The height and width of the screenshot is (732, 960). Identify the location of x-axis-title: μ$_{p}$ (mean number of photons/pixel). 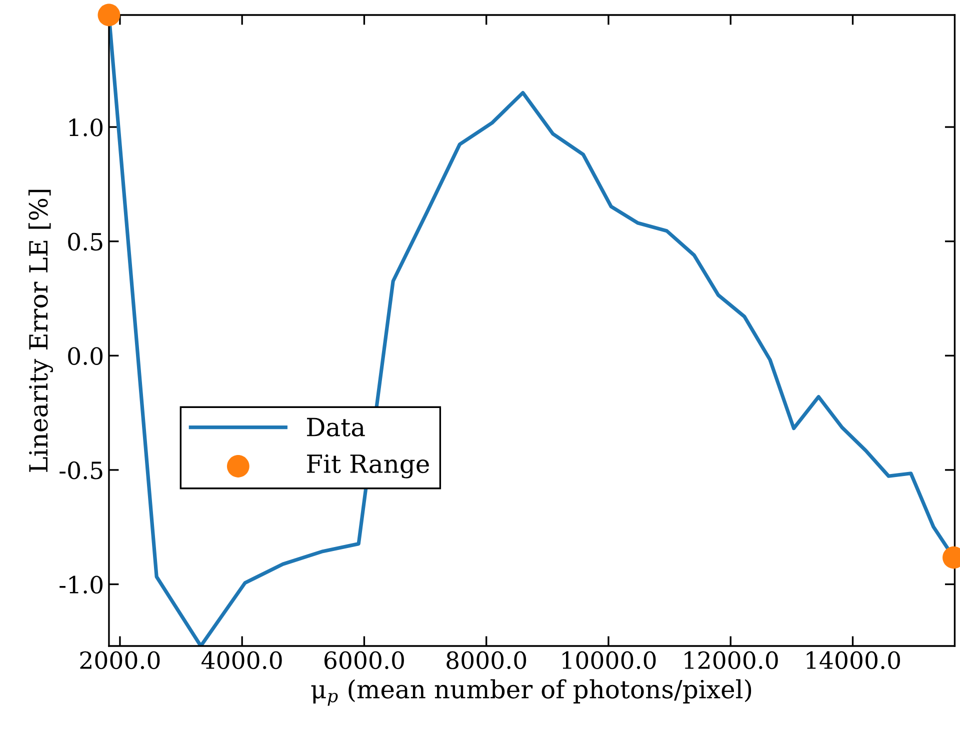
(531, 692).